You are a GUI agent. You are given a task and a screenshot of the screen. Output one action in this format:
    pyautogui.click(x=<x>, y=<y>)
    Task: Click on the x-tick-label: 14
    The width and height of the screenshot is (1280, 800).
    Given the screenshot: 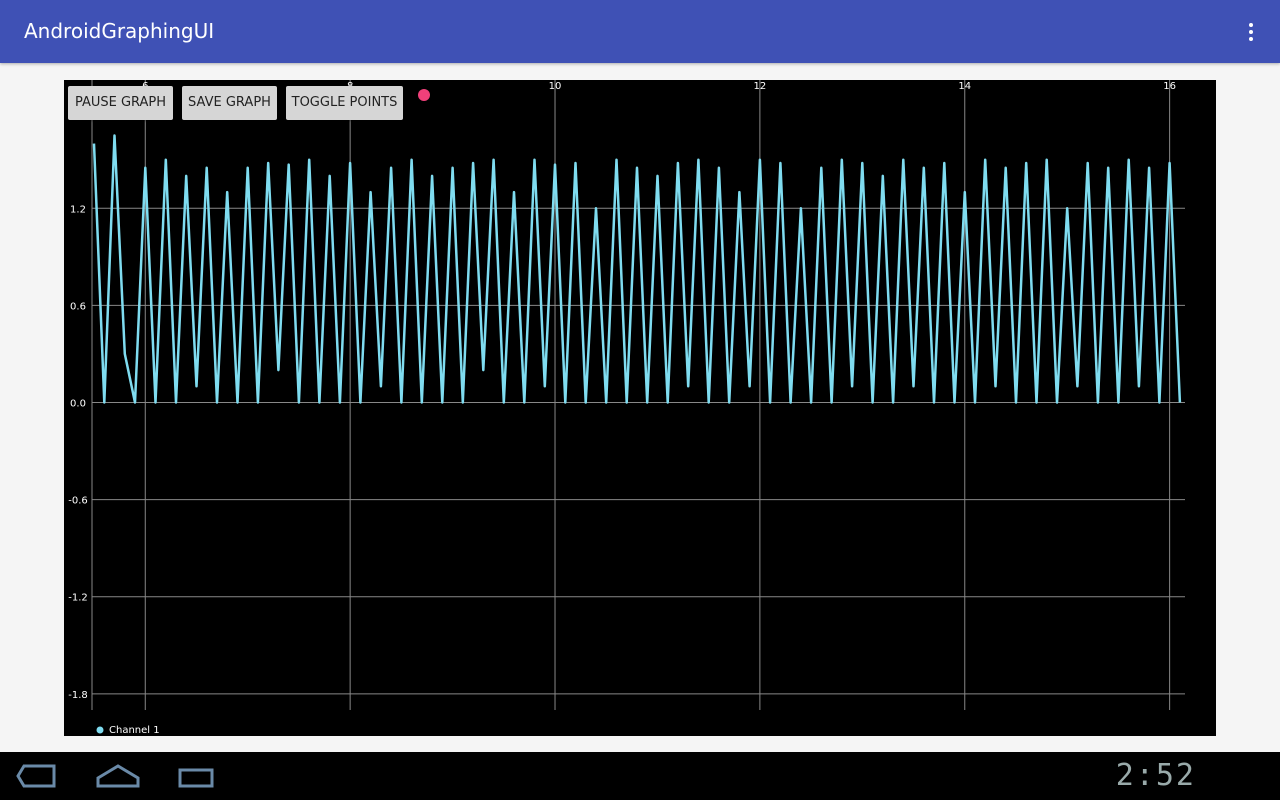 What is the action you would take?
    pyautogui.click(x=964, y=86)
    